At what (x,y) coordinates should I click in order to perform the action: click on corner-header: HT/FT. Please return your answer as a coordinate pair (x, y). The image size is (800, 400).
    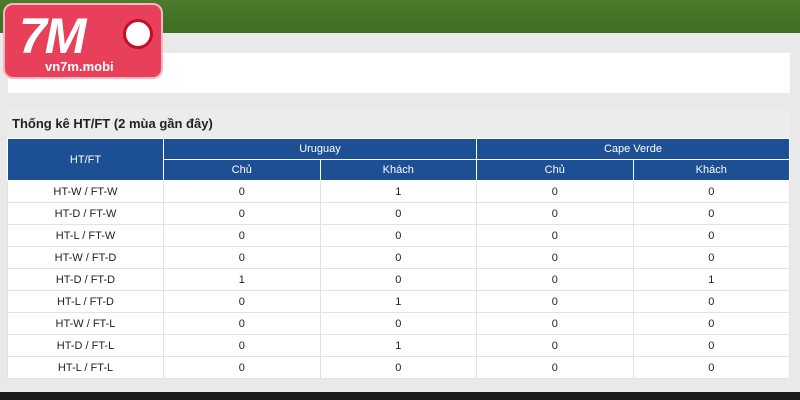
    Looking at the image, I should click on (85, 159).